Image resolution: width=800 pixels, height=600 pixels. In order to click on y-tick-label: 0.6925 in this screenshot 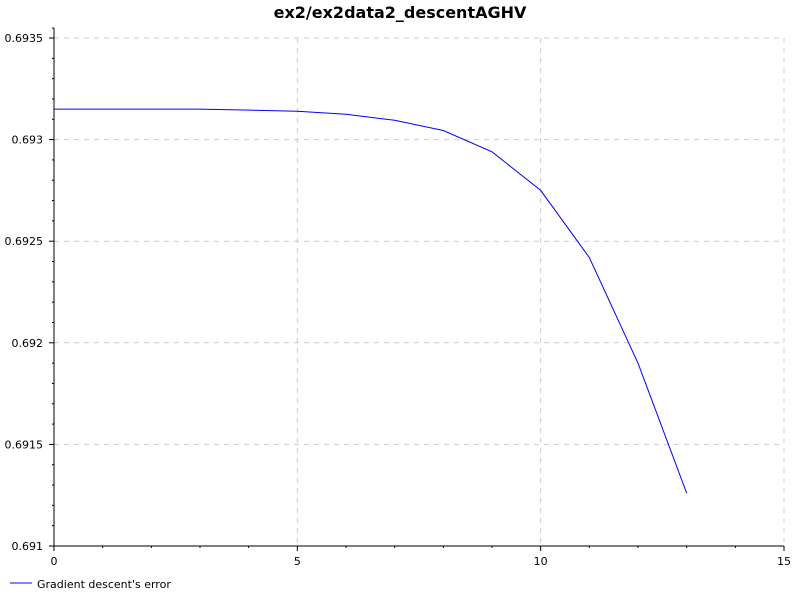, I will do `click(24, 241)`.